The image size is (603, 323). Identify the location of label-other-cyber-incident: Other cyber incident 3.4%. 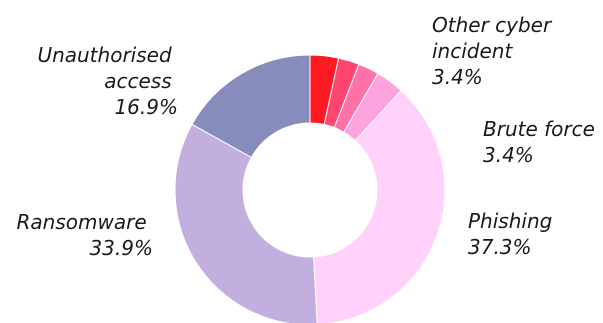
(495, 51).